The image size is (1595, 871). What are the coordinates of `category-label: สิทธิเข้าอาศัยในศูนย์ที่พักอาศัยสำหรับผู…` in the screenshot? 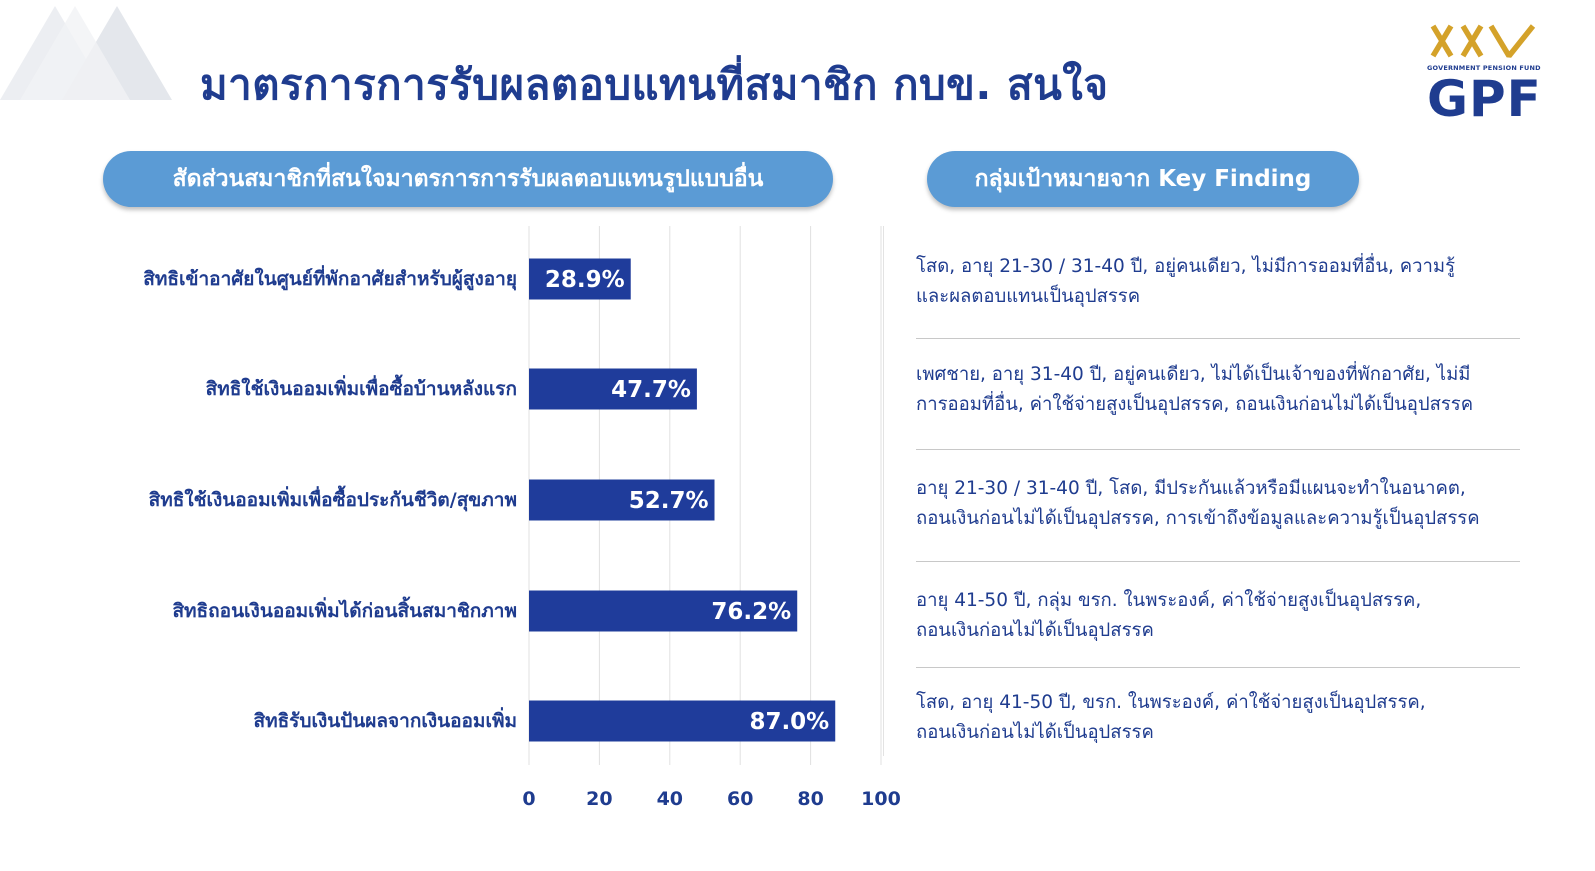 It's located at (330, 278).